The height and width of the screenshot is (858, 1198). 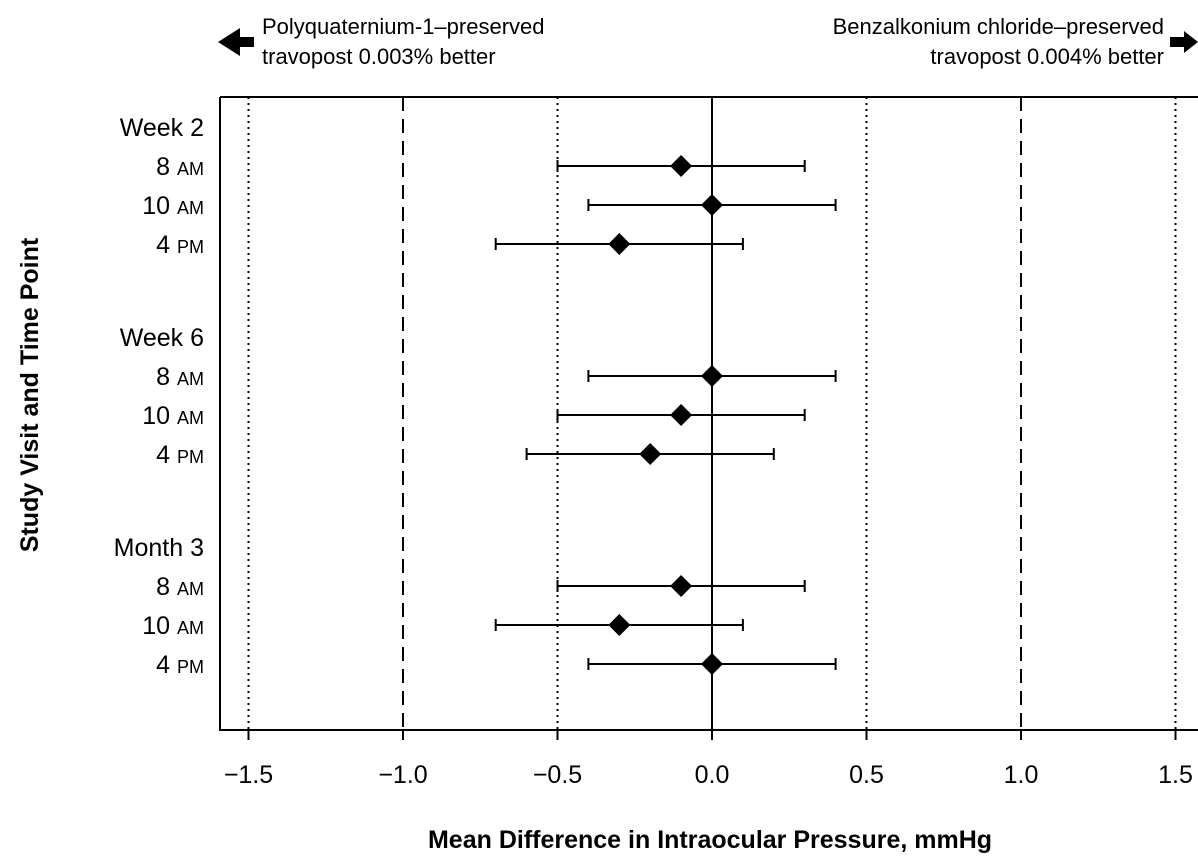 I want to click on annotation-left-line1: Polyquaternium-1–preserved, so click(x=403, y=26).